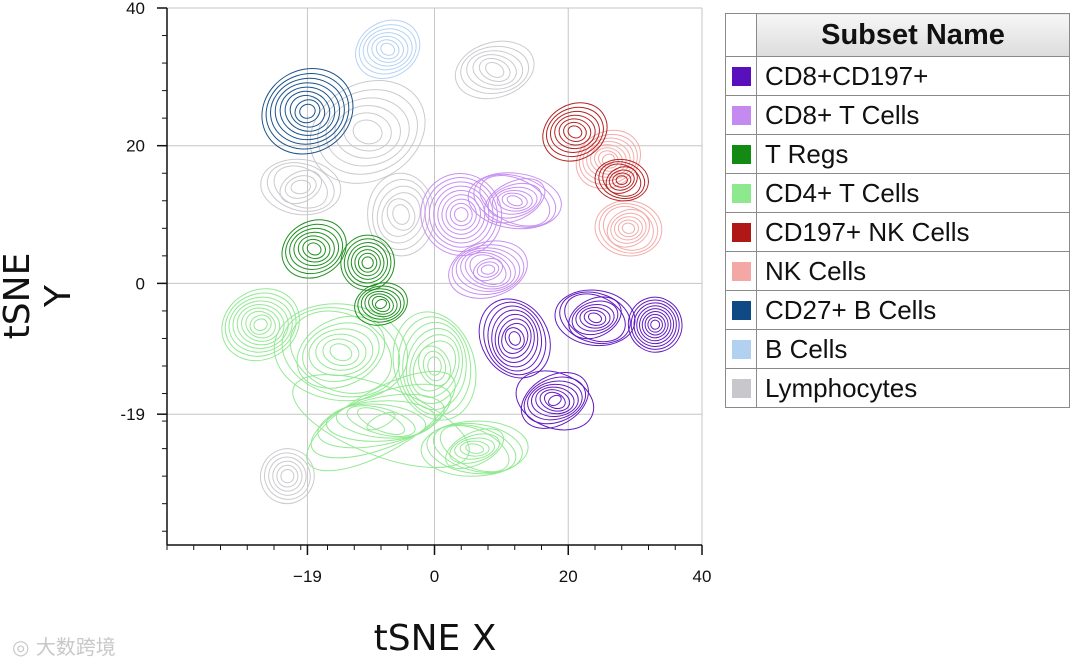 This screenshot has height=665, width=1080. What do you see at coordinates (897, 388) in the screenshot?
I see `legend-row: Lymphocytes` at bounding box center [897, 388].